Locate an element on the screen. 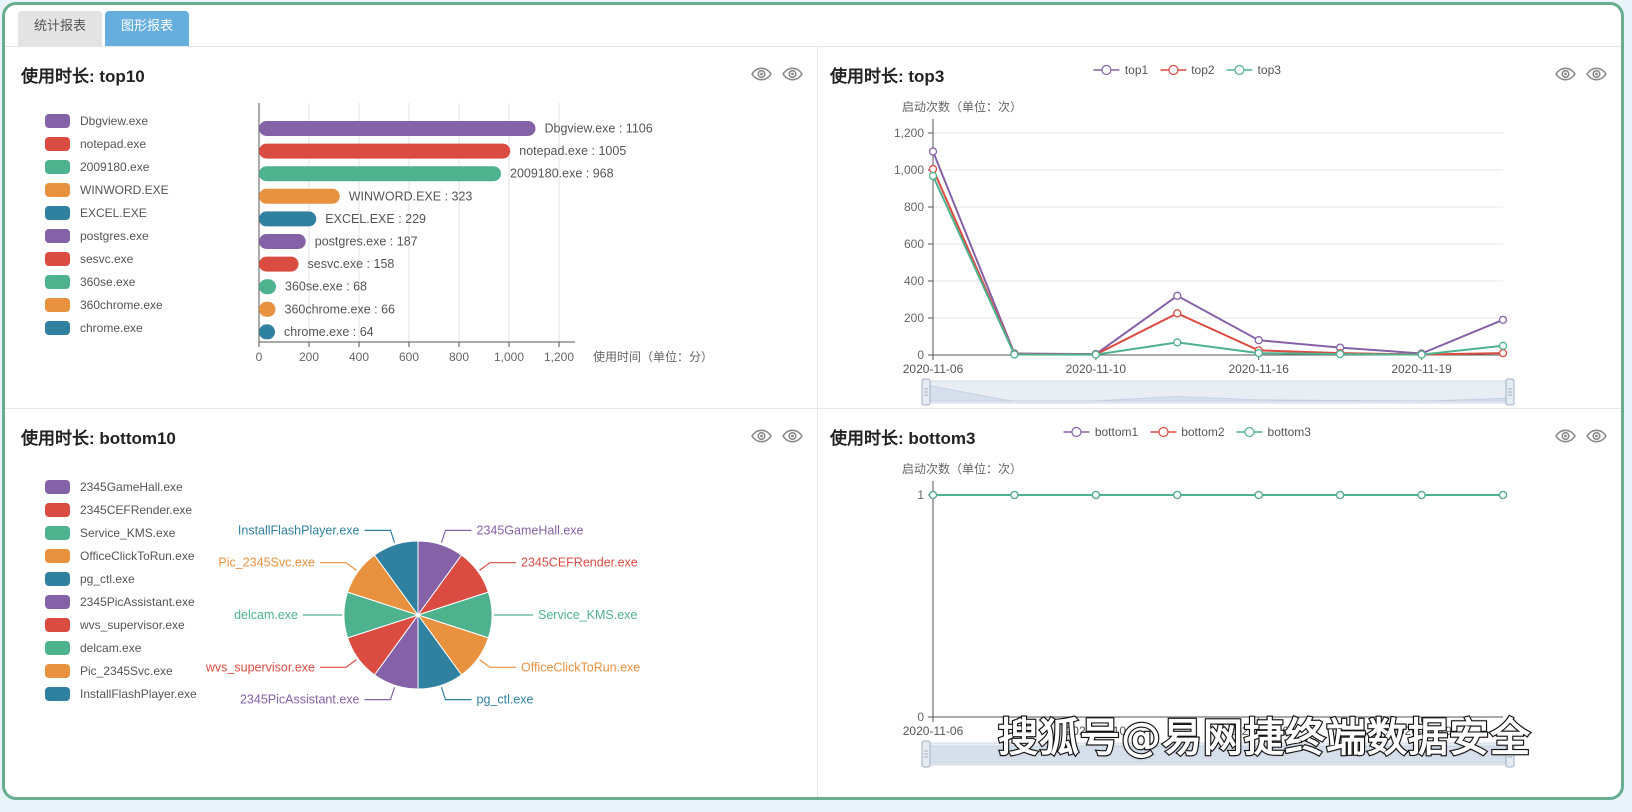 The height and width of the screenshot is (812, 1632). legend-item: 2345GameHall.exe is located at coordinates (144, 486).